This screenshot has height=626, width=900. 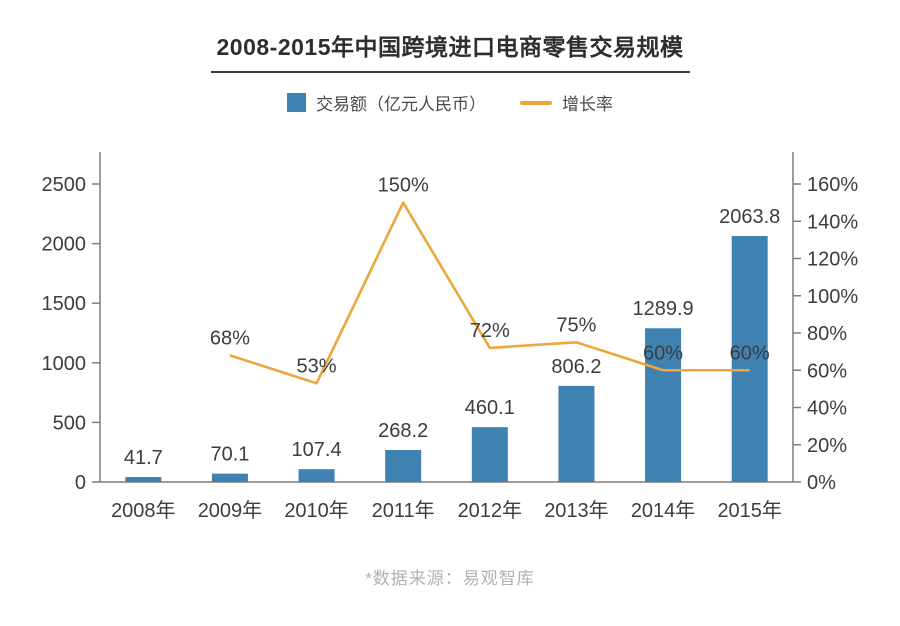 What do you see at coordinates (576, 510) in the screenshot?
I see `x-tick-label: 2013年` at bounding box center [576, 510].